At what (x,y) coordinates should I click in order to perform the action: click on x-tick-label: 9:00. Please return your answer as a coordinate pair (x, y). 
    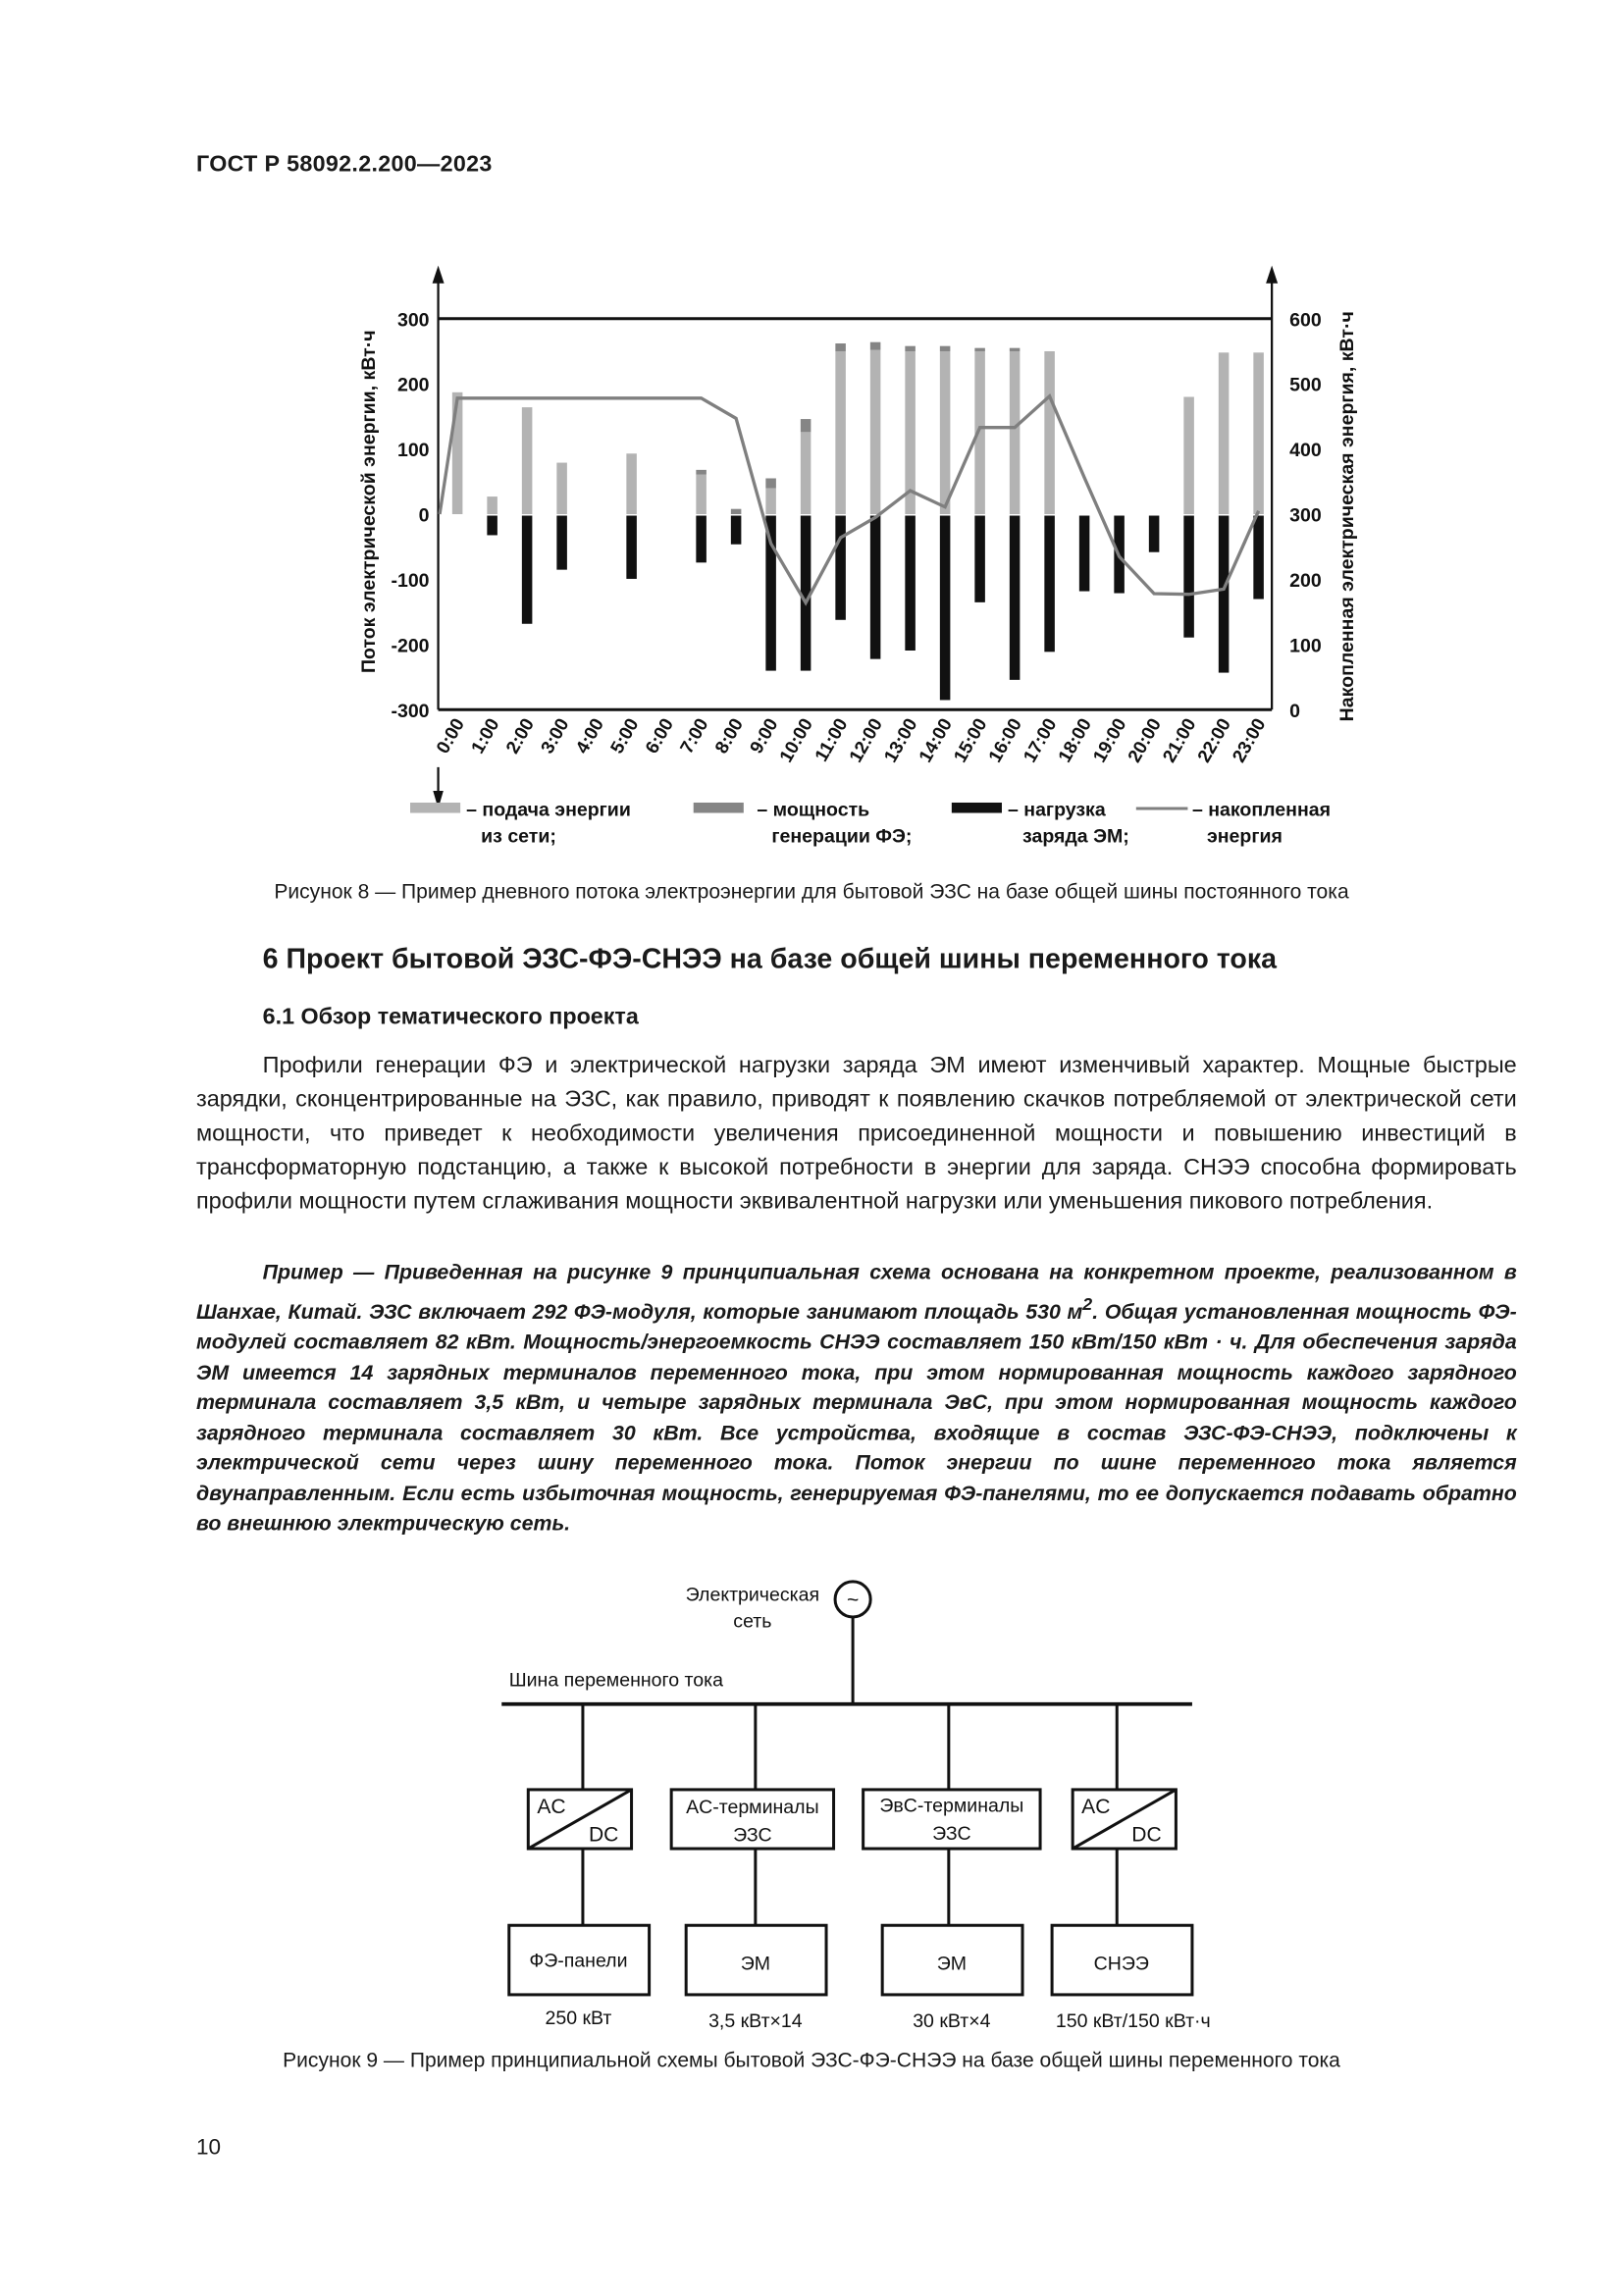
    Looking at the image, I should click on (764, 735).